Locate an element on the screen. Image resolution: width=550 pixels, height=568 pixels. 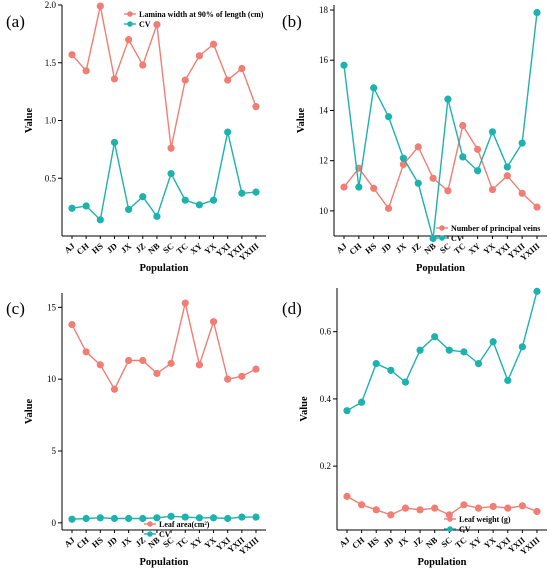
x-tick-label: NB is located at coordinates (430, 248).